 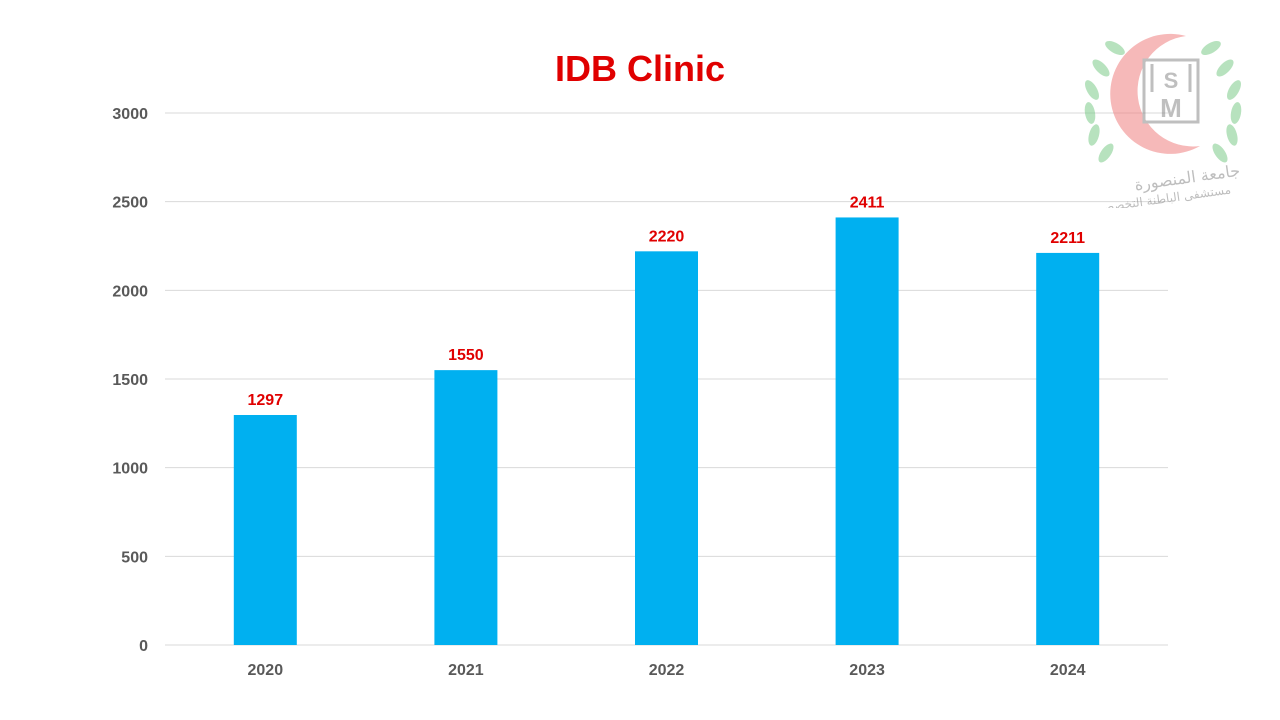 What do you see at coordinates (1068, 448) in the screenshot?
I see `bar-2024` at bounding box center [1068, 448].